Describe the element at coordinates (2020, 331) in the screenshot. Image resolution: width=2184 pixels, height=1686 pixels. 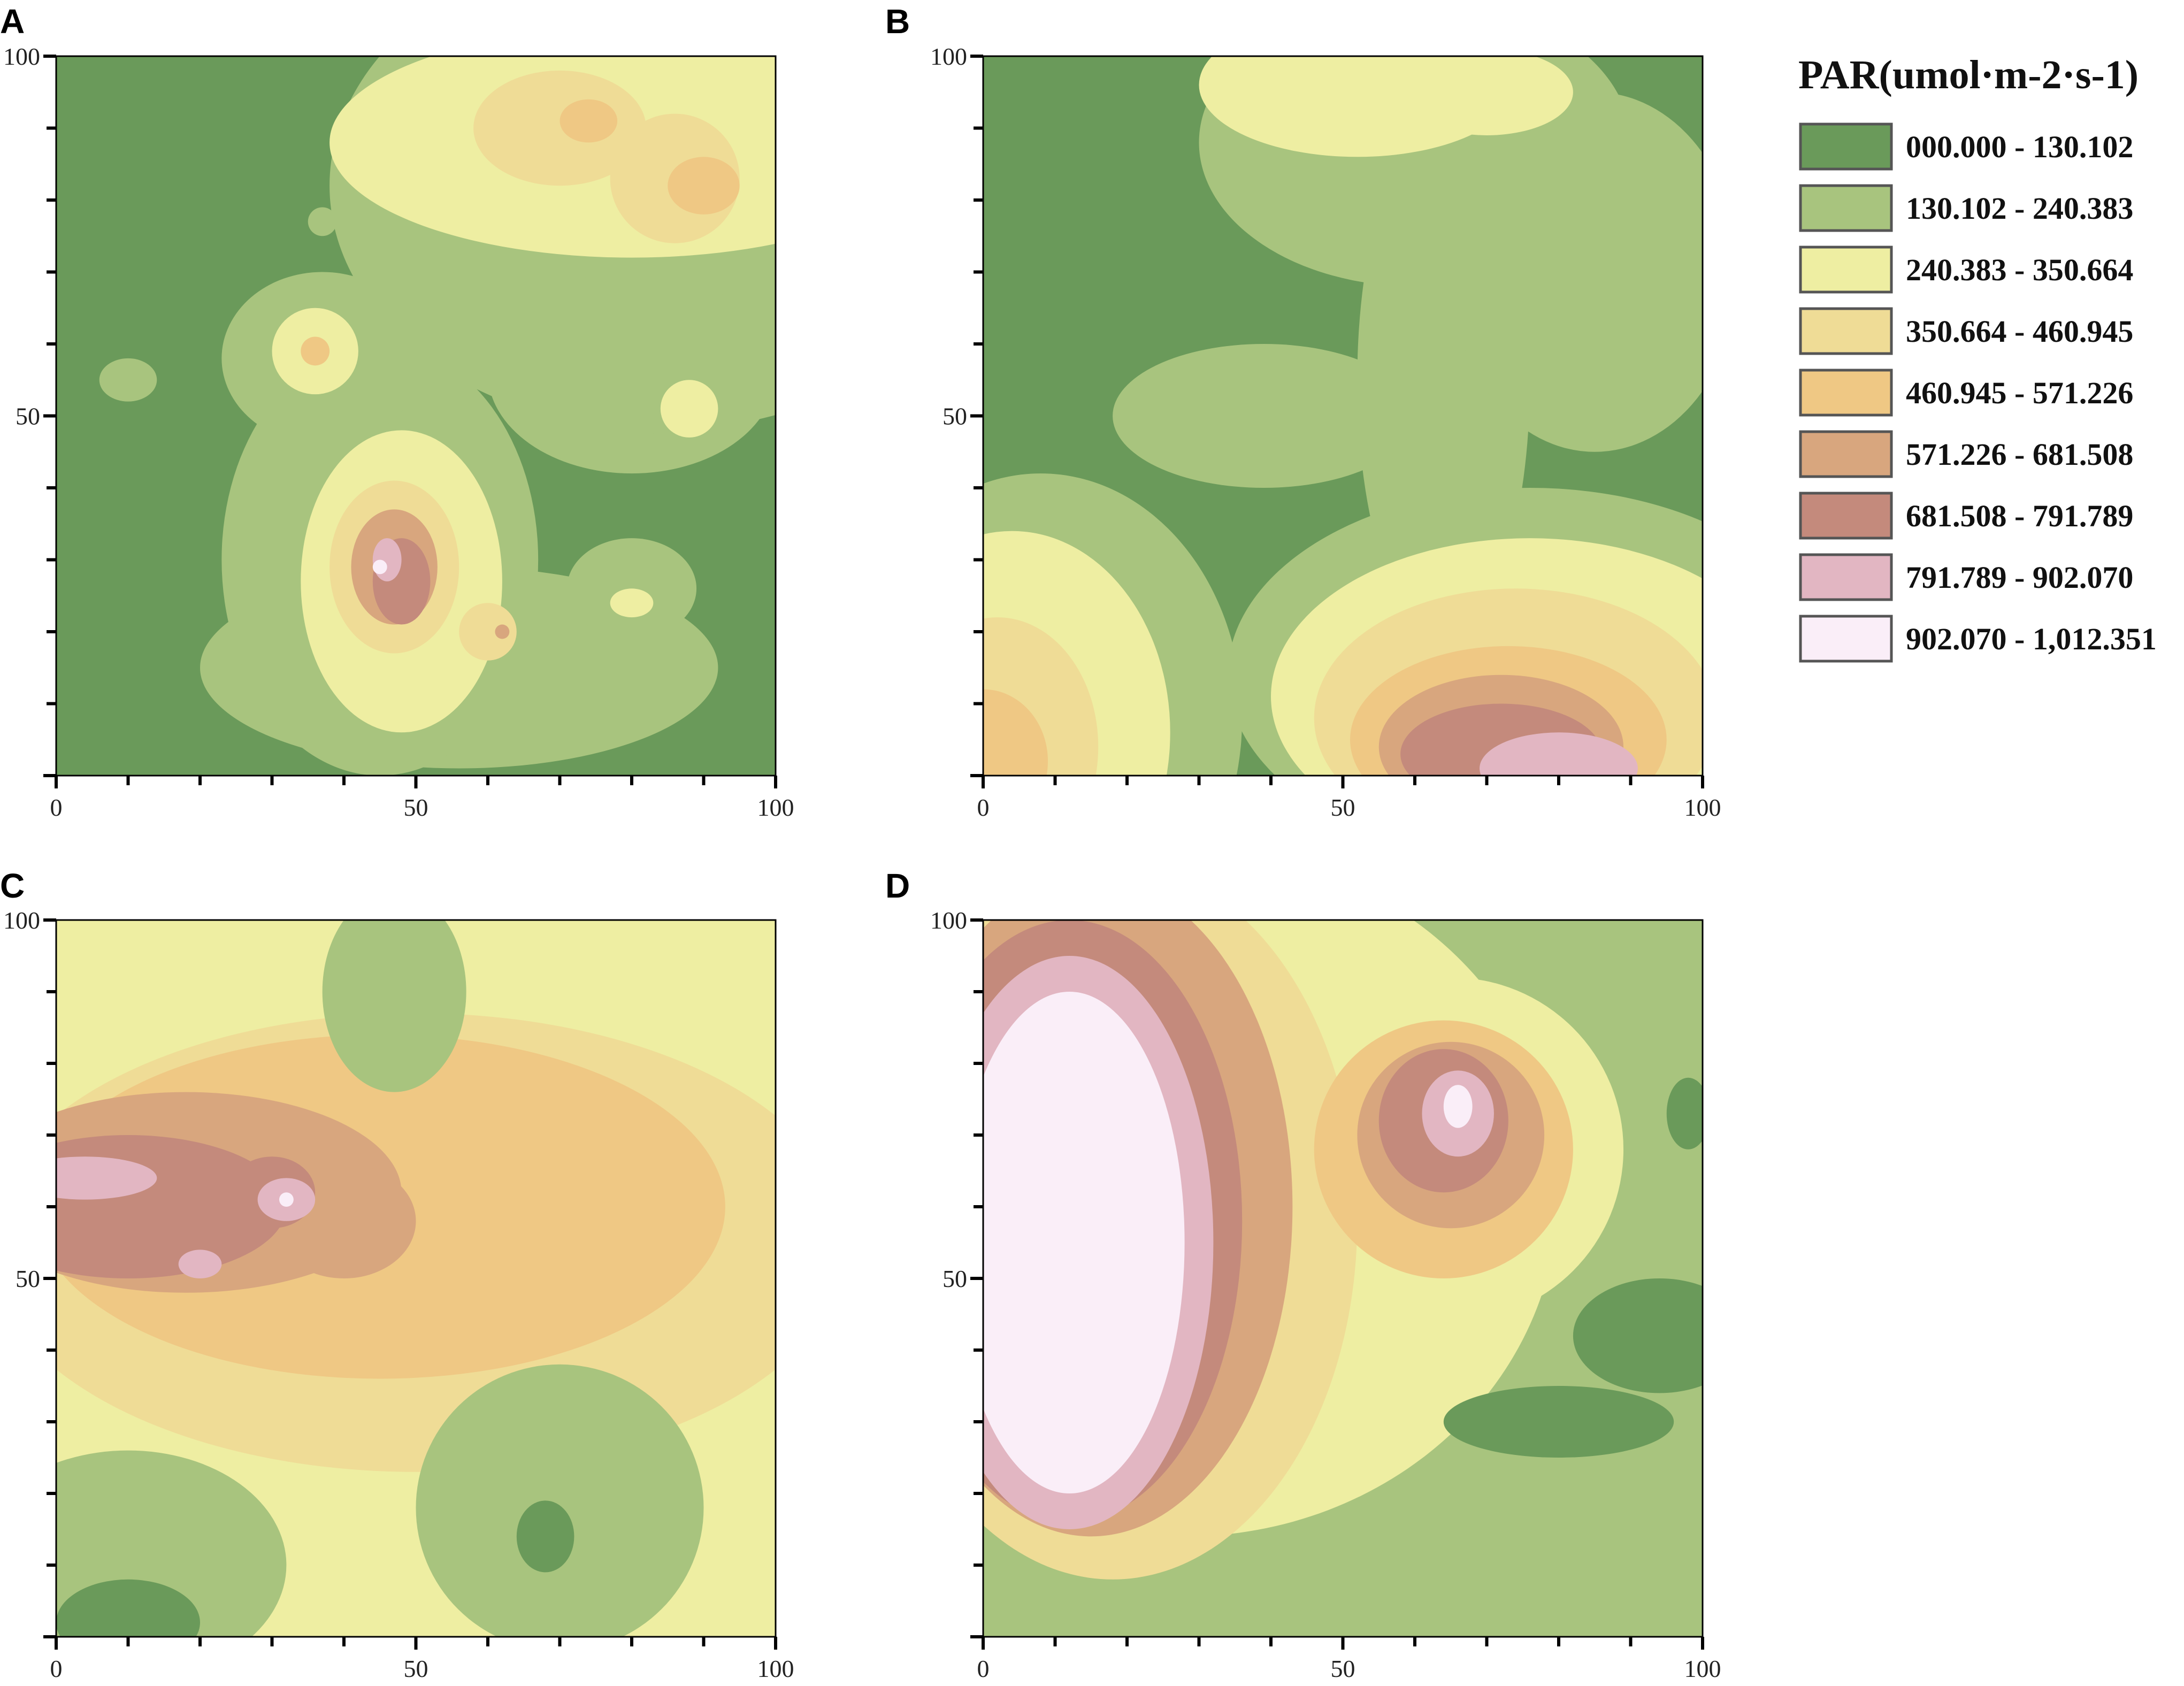
I see `legend-label: 350.664 - 460.945` at that location.